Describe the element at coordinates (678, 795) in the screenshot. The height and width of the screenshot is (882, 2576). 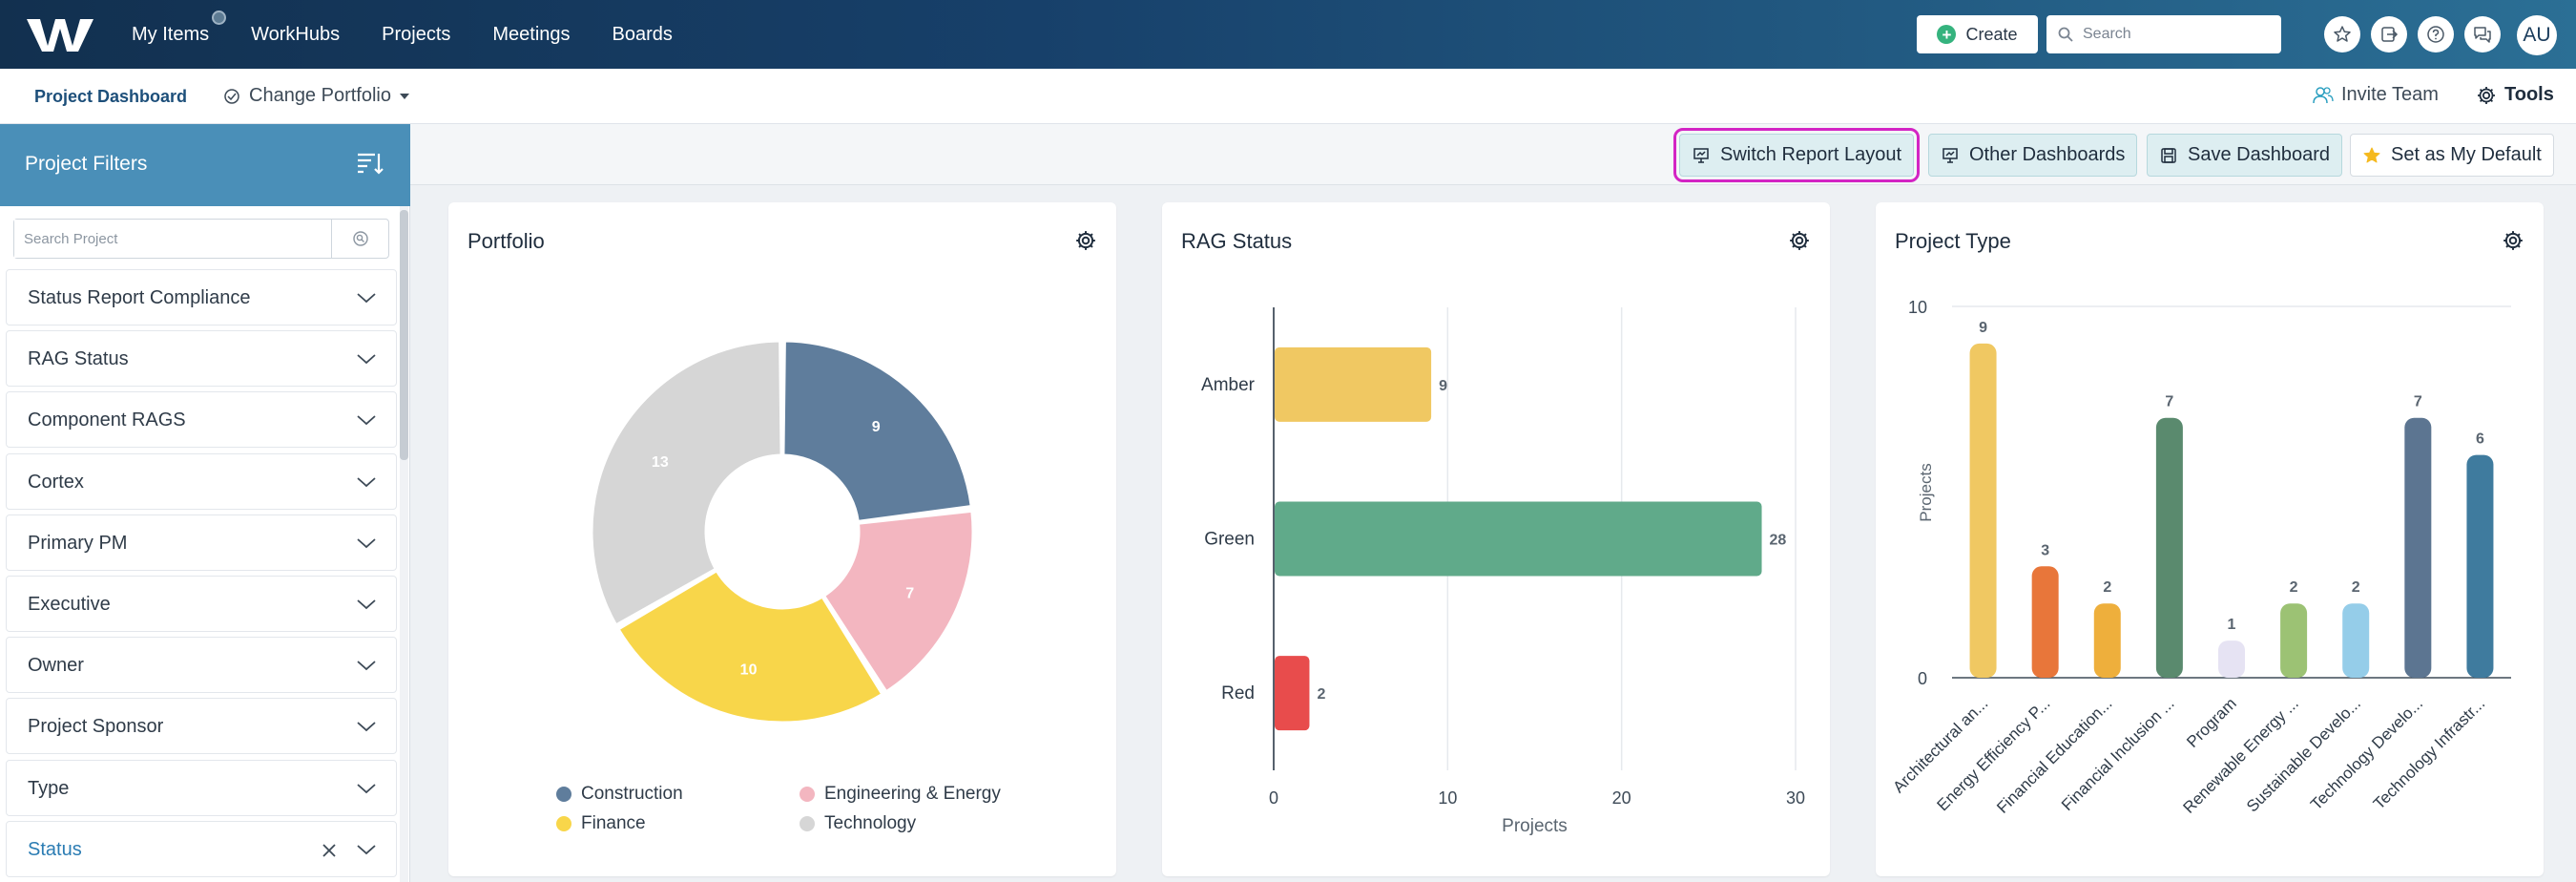
I see `legend-item-construction: Construction` at that location.